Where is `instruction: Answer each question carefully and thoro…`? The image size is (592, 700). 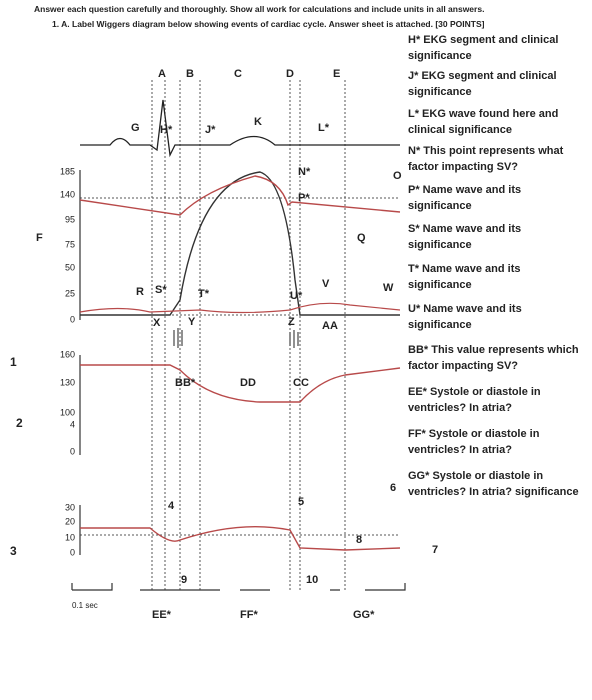 instruction: Answer each question carefully and thoro… is located at coordinates (259, 9).